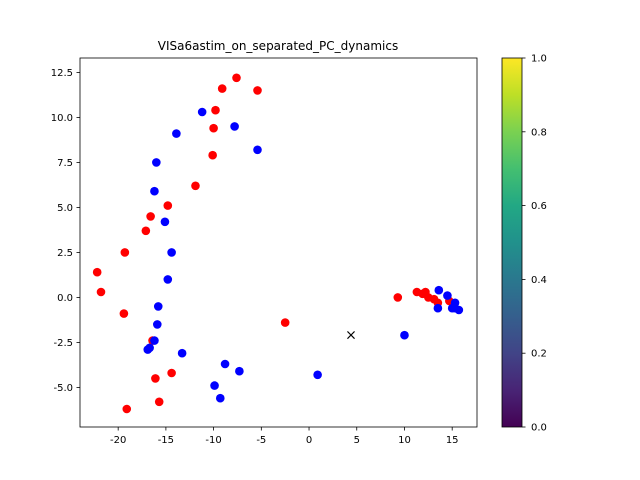 This screenshot has height=480, width=640. I want to click on colorbar-tick-label: 0.2, so click(539, 354).